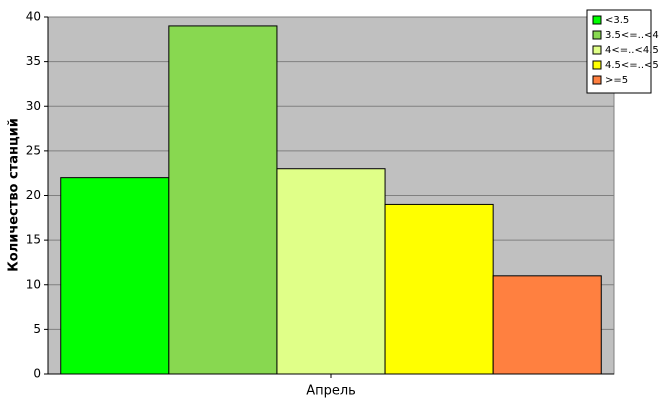  What do you see at coordinates (33, 61) in the screenshot?
I see `y-tick-label: 35` at bounding box center [33, 61].